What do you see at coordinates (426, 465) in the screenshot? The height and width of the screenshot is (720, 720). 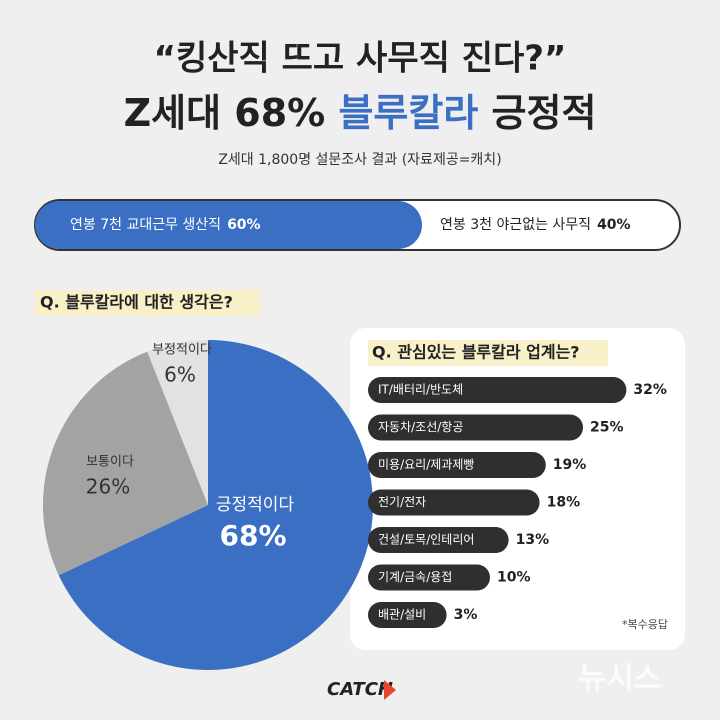 I see `category-label: 미용/요리/제과제빵` at bounding box center [426, 465].